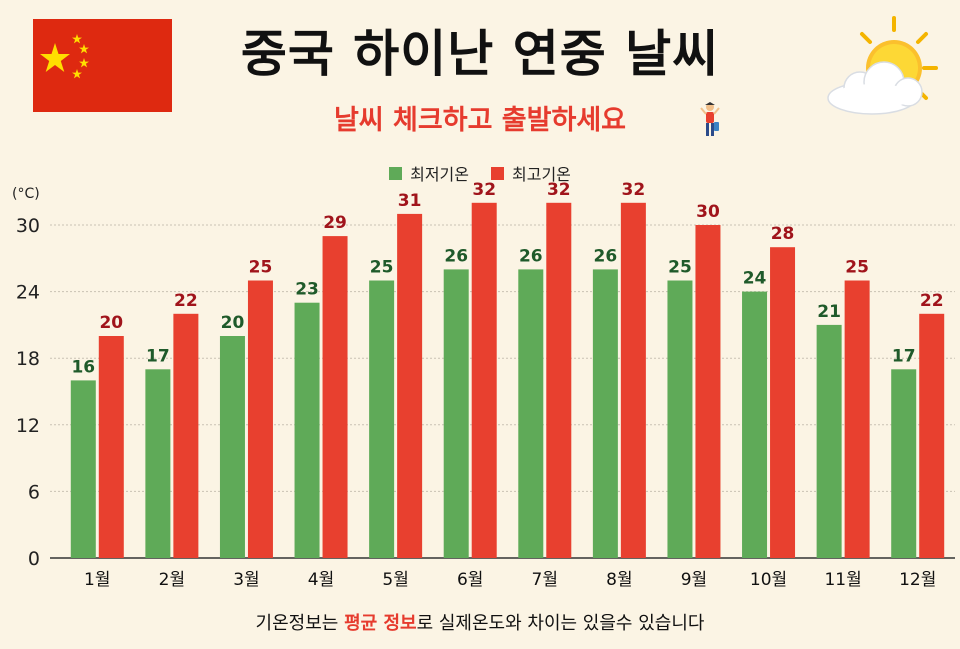 Image resolution: width=960 pixels, height=649 pixels. I want to click on subtitle-text: 날씨 체크하고 출발하세요, so click(480, 120).